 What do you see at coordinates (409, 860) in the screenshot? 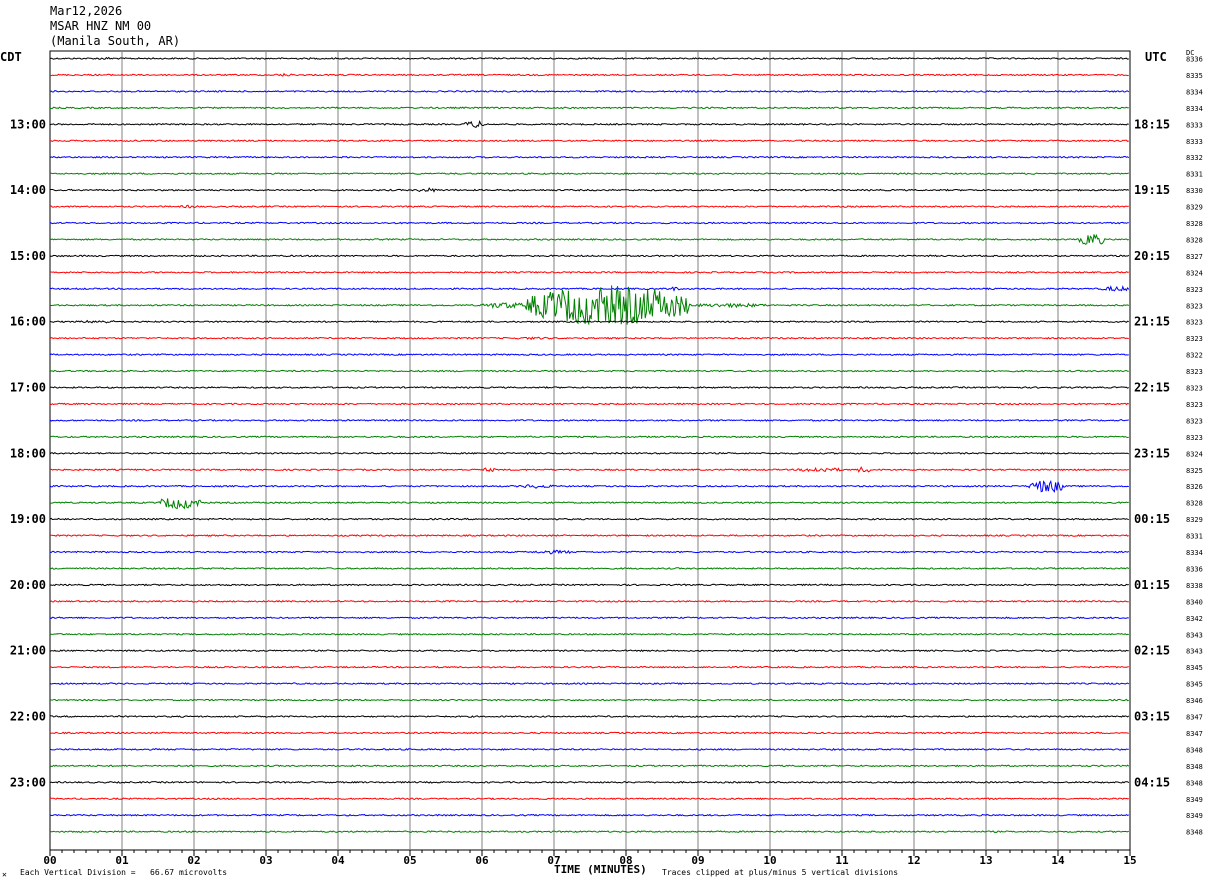
I see `x-tick-label: 05` at bounding box center [409, 860].